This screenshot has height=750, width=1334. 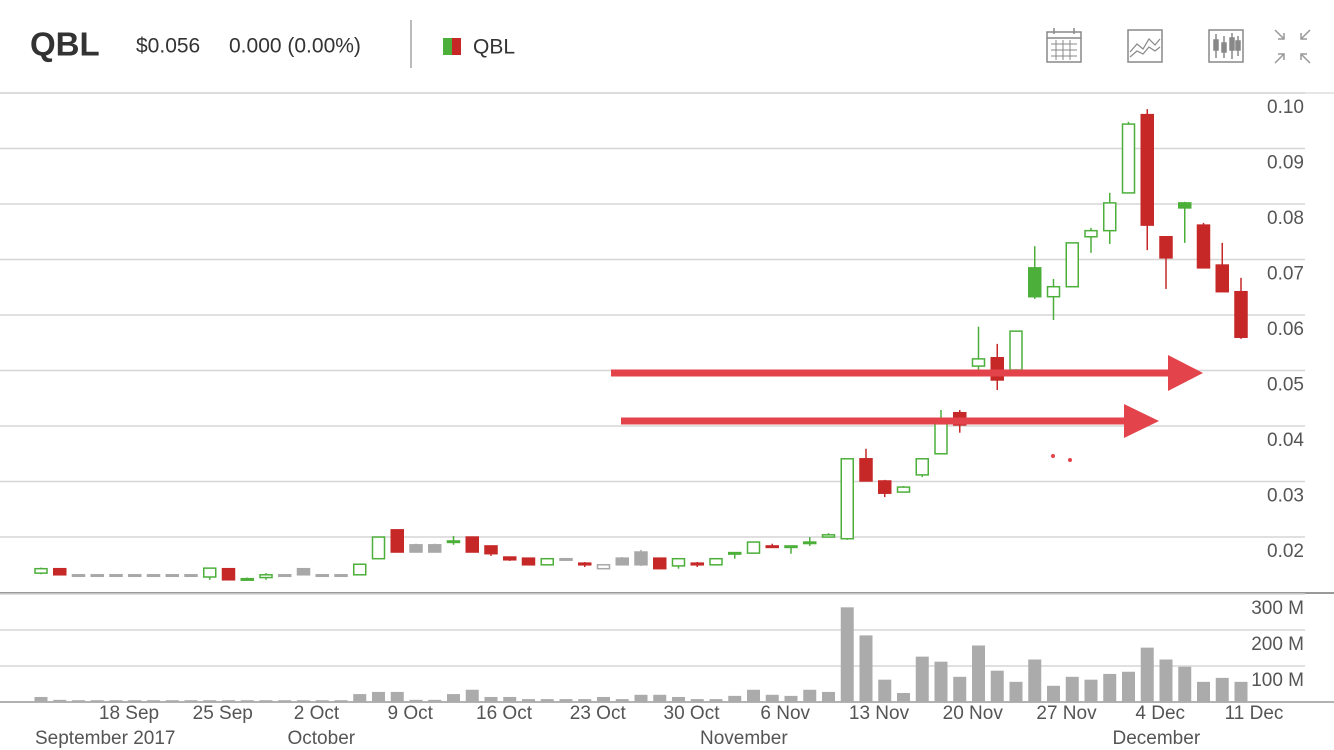 What do you see at coordinates (1285, 385) in the screenshot?
I see `y-tick-label: 0.05` at bounding box center [1285, 385].